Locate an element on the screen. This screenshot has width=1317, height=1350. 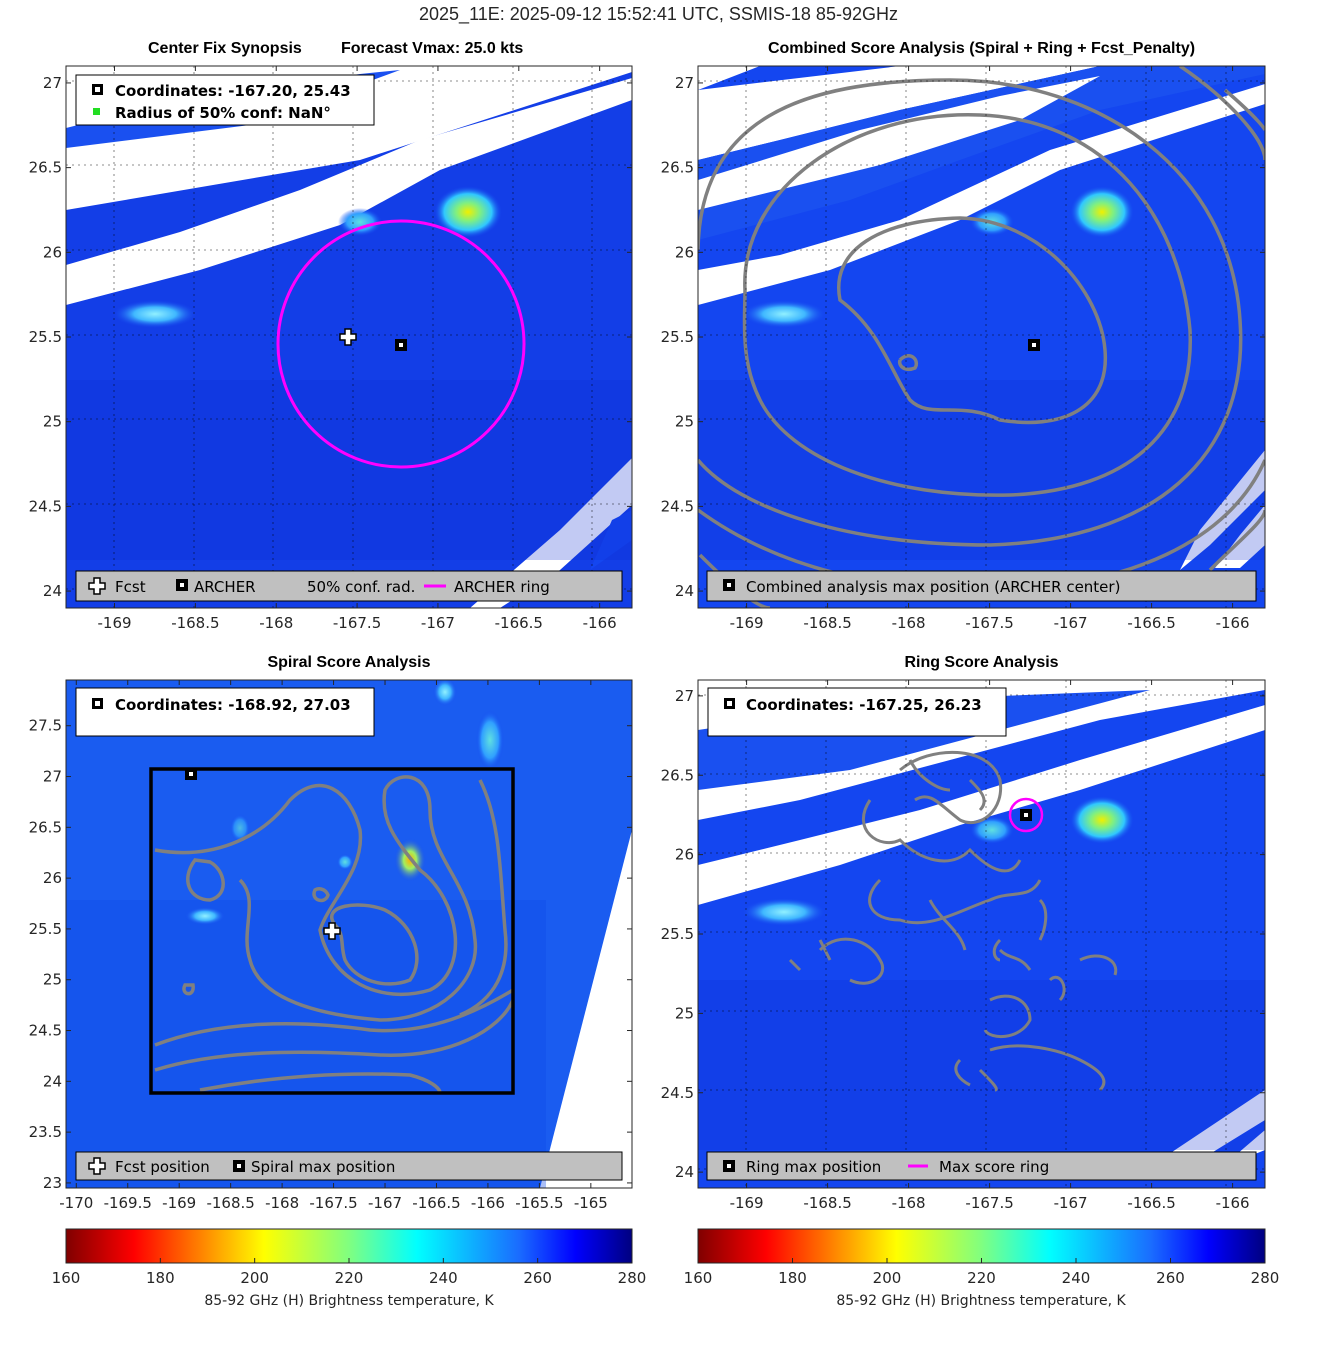
ring-info-box: Coordinates: -167.25, 26.23 is located at coordinates (857, 712).